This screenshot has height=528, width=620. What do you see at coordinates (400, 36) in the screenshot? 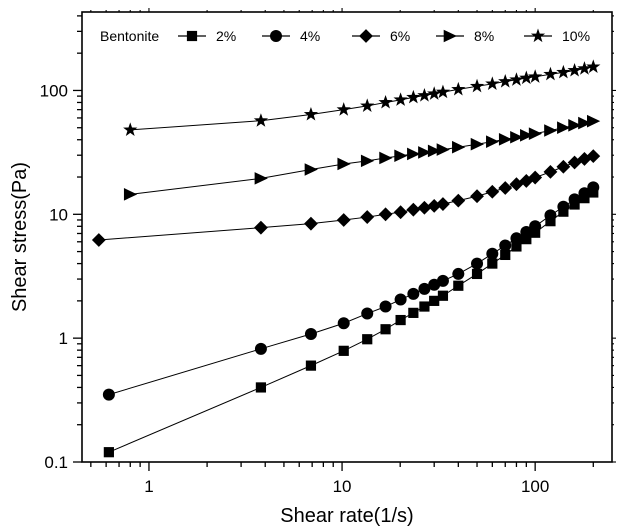
I see `legend-label: 6%` at bounding box center [400, 36].